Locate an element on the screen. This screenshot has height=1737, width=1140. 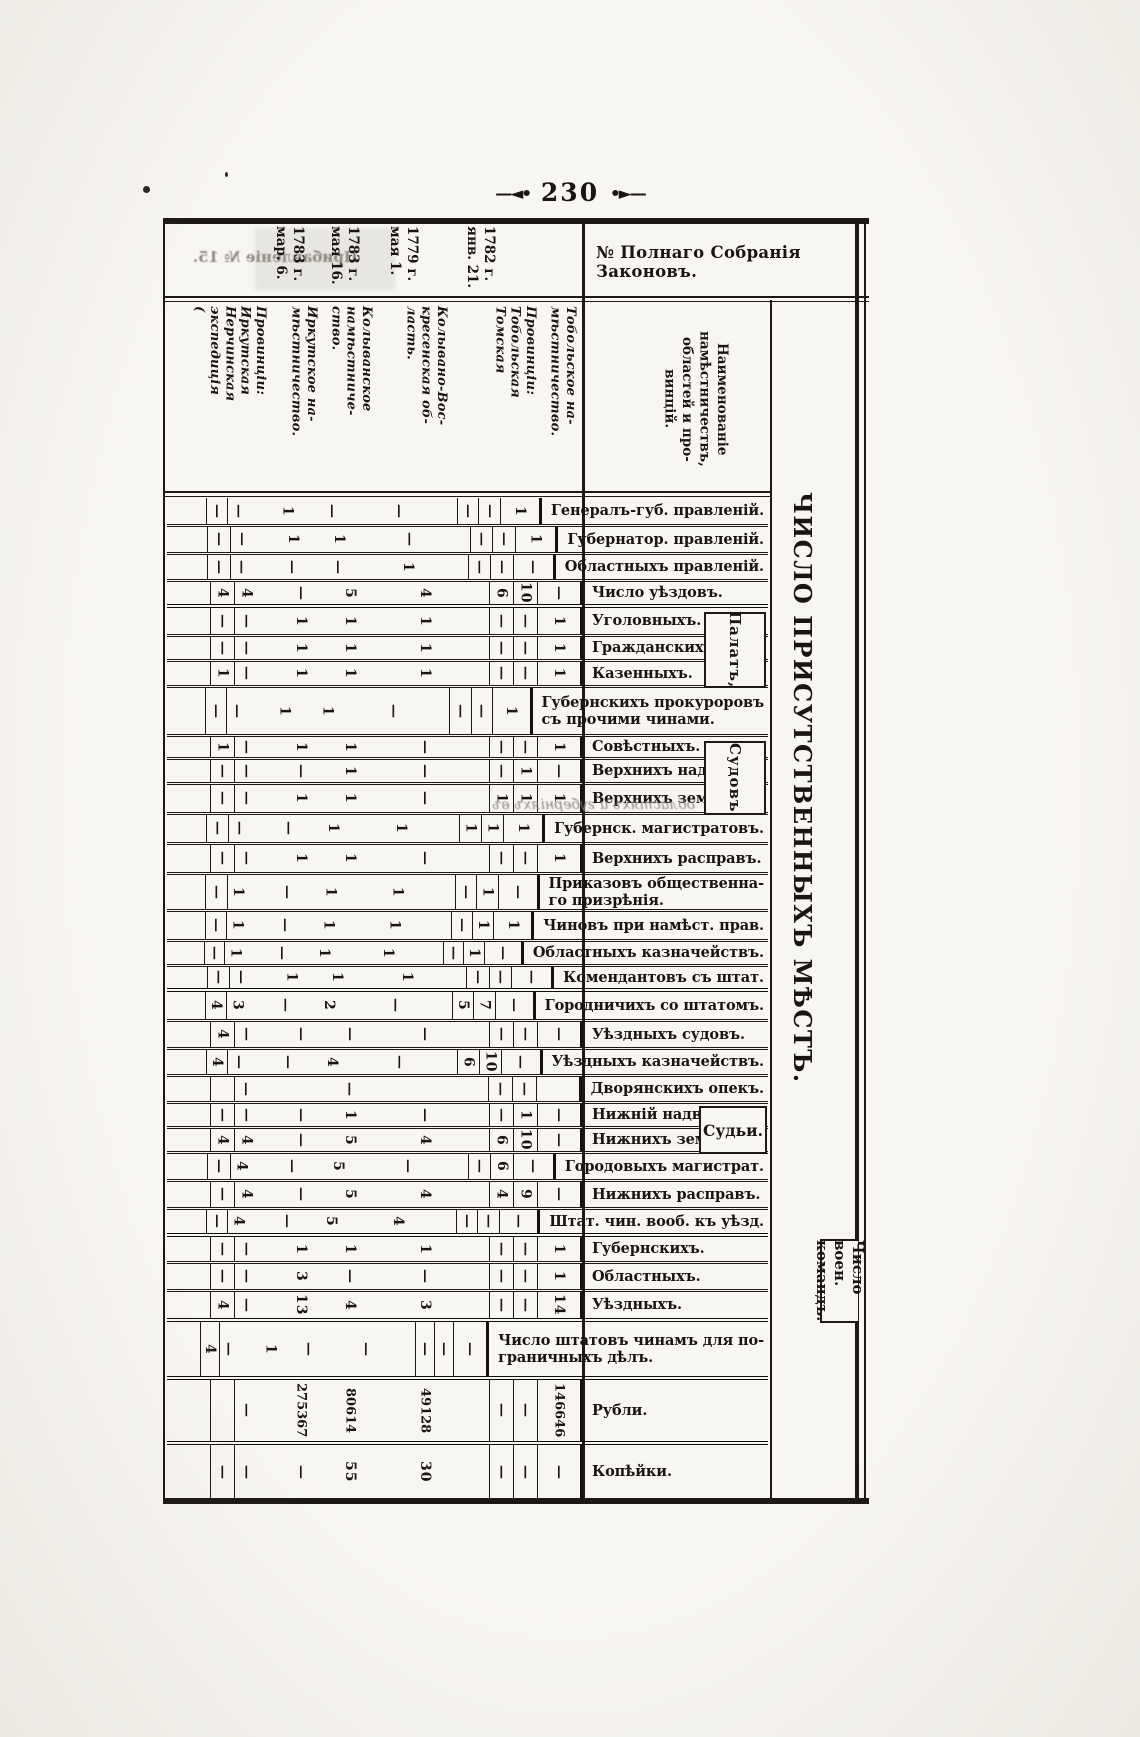
data-cell: 10 is located at coordinates (525, 1140).